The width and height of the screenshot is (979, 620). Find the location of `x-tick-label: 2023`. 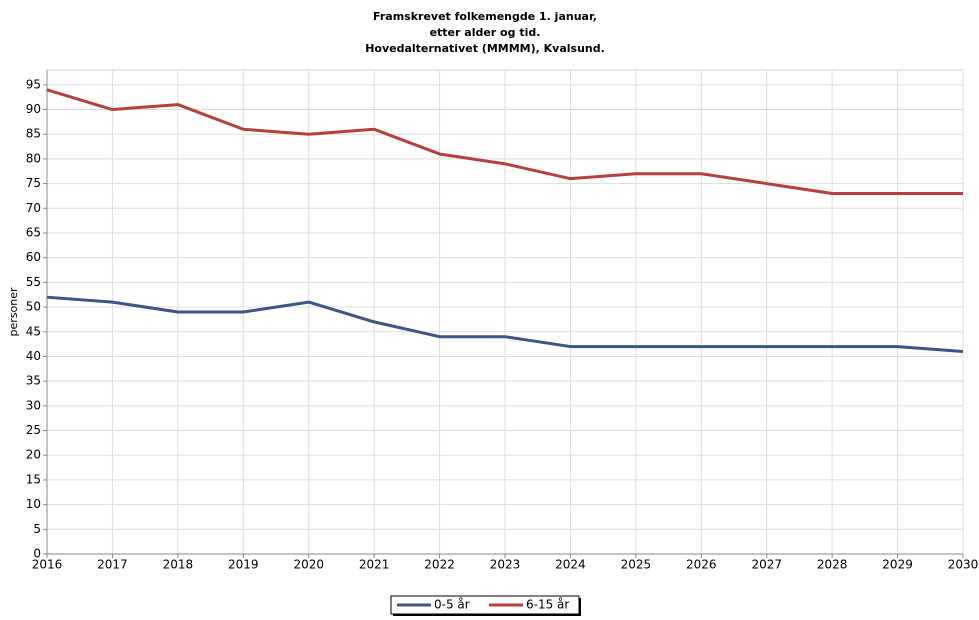

x-tick-label: 2023 is located at coordinates (505, 565).